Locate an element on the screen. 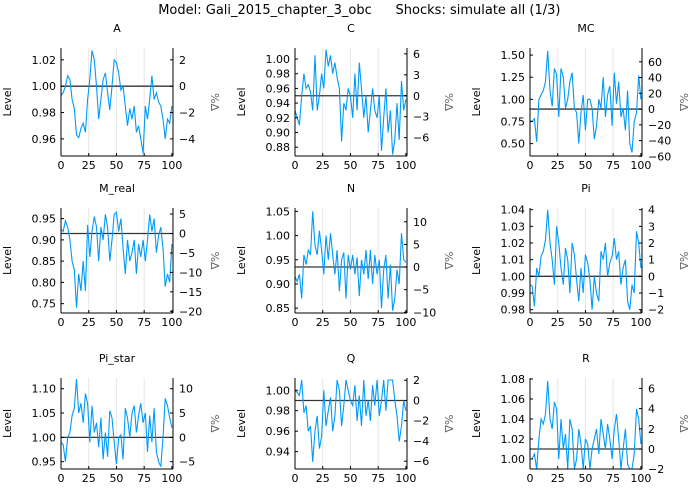  y2-tick-label: −40 is located at coordinates (659, 141).